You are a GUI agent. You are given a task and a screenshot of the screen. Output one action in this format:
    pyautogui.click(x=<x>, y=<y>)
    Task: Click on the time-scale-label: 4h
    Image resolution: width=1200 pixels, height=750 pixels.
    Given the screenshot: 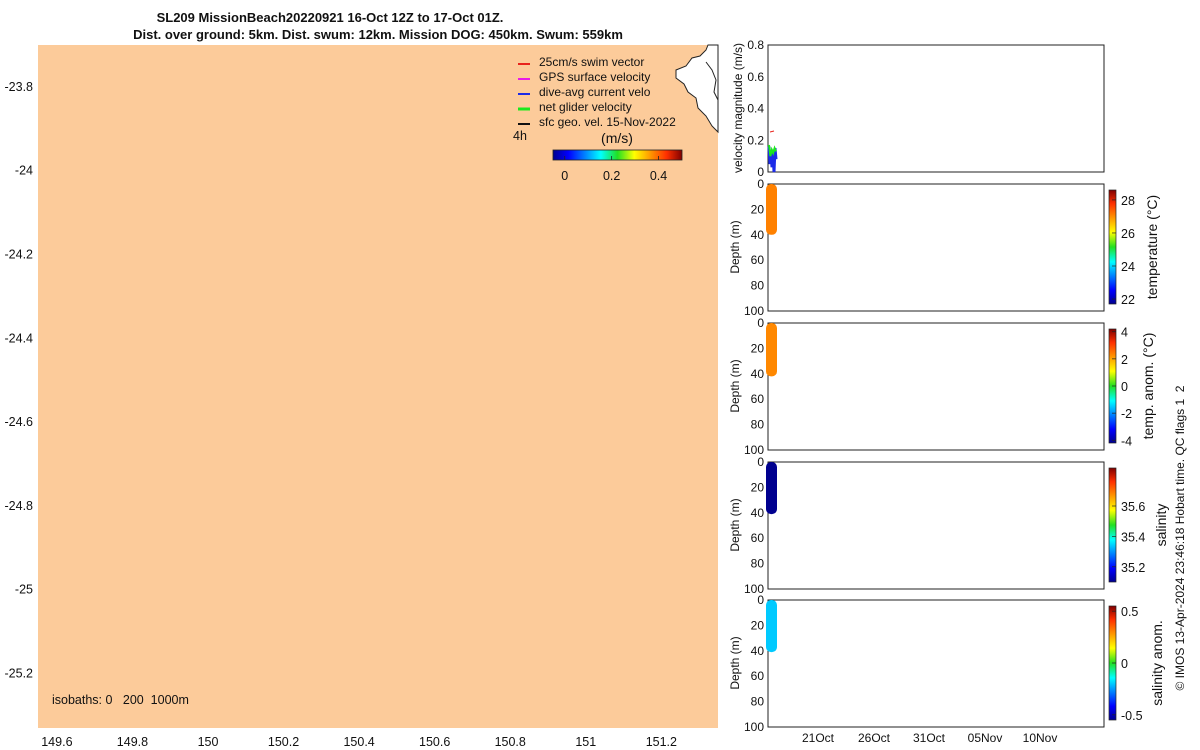 What is the action you would take?
    pyautogui.click(x=520, y=136)
    